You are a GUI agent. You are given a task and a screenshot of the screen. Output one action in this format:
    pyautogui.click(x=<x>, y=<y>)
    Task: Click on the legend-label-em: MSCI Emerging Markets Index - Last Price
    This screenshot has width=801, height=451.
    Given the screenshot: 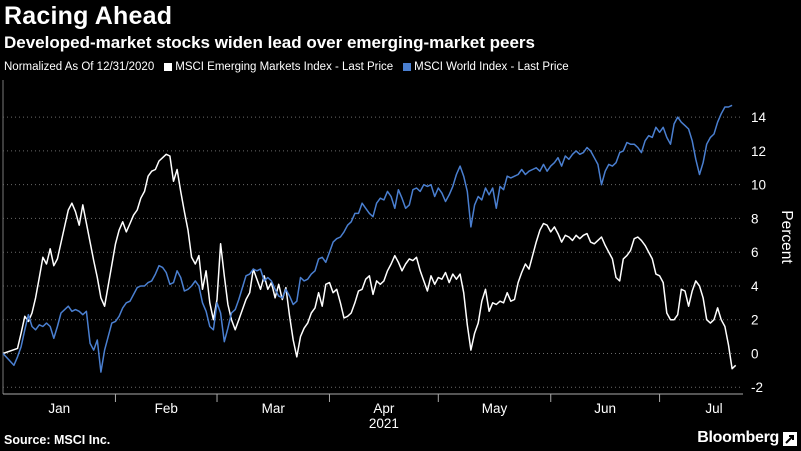 What is the action you would take?
    pyautogui.click(x=284, y=67)
    